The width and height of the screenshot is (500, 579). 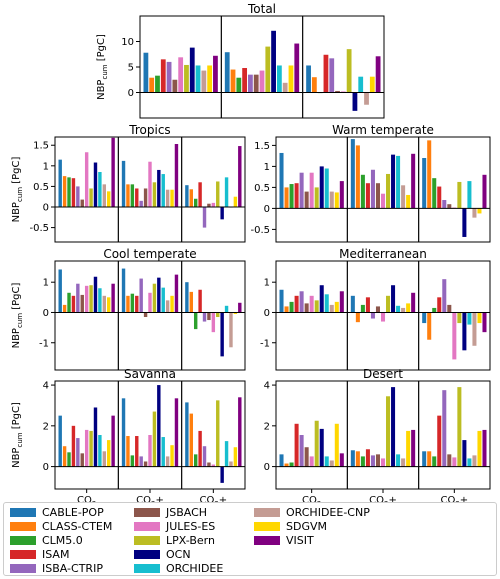 I want to click on panel-title: Mediterranean, so click(x=383, y=254).